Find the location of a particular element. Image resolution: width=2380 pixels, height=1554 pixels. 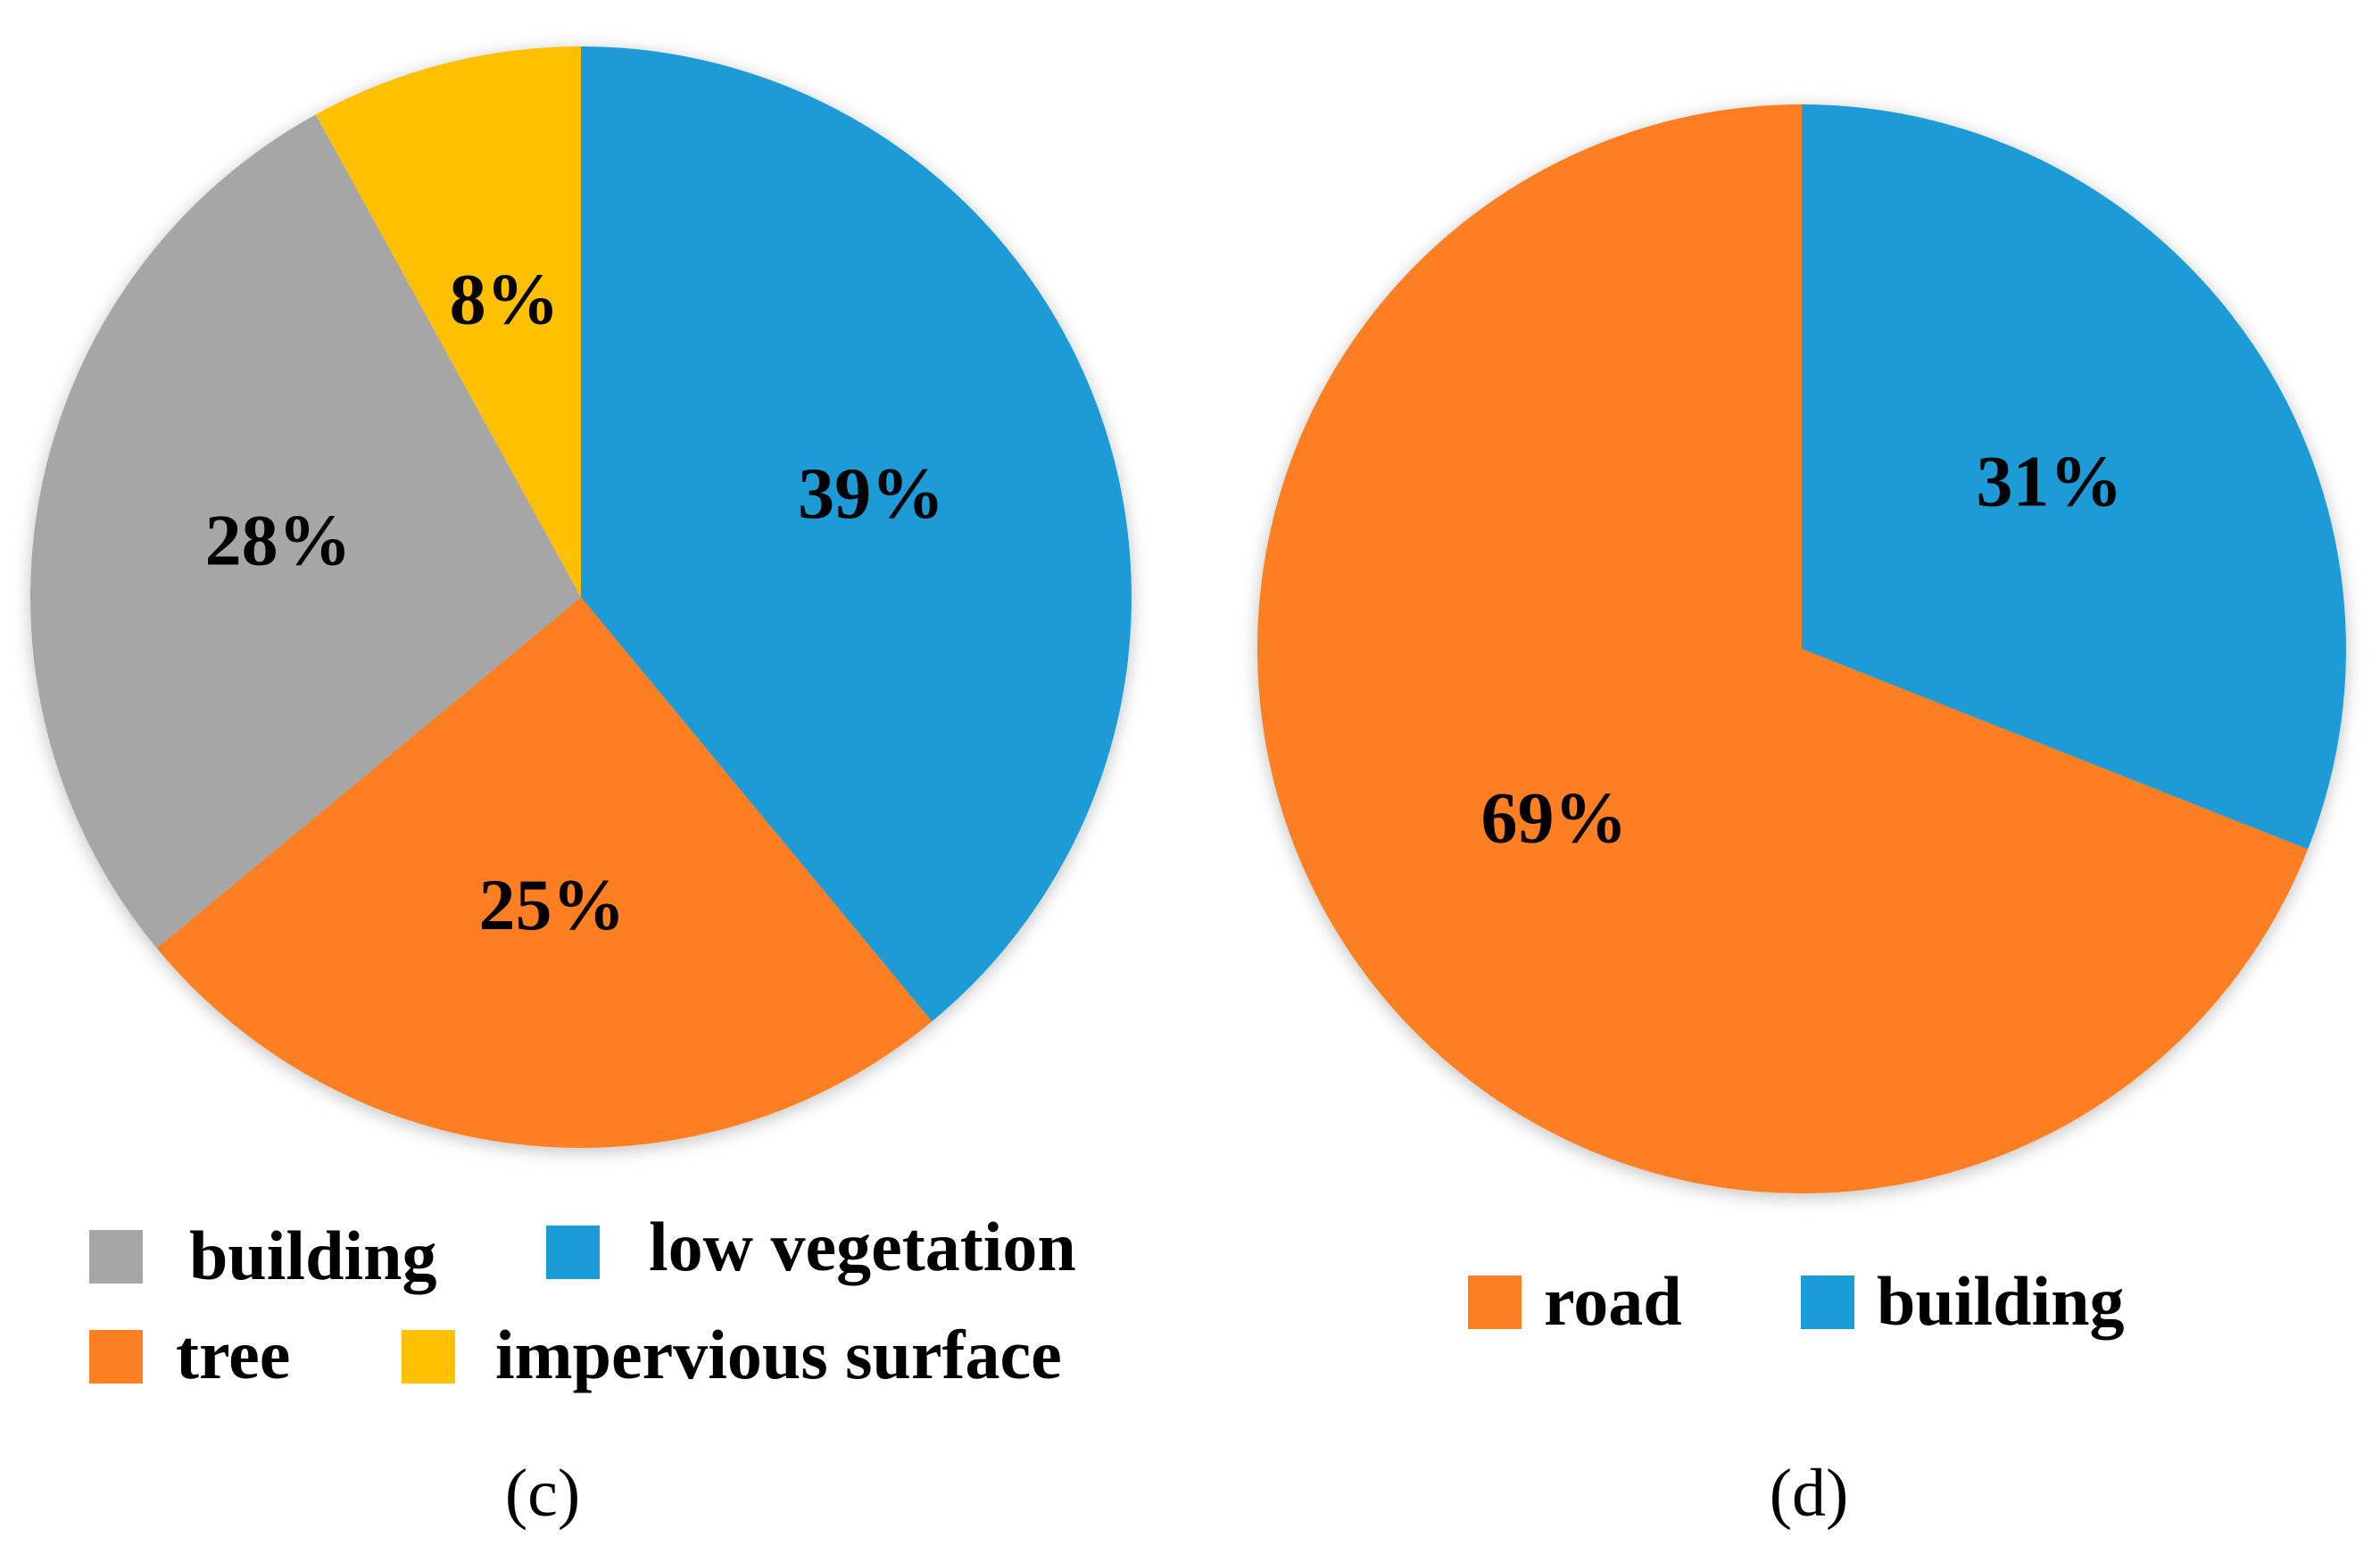

legend-swatch-road-d is located at coordinates (1495, 1302).